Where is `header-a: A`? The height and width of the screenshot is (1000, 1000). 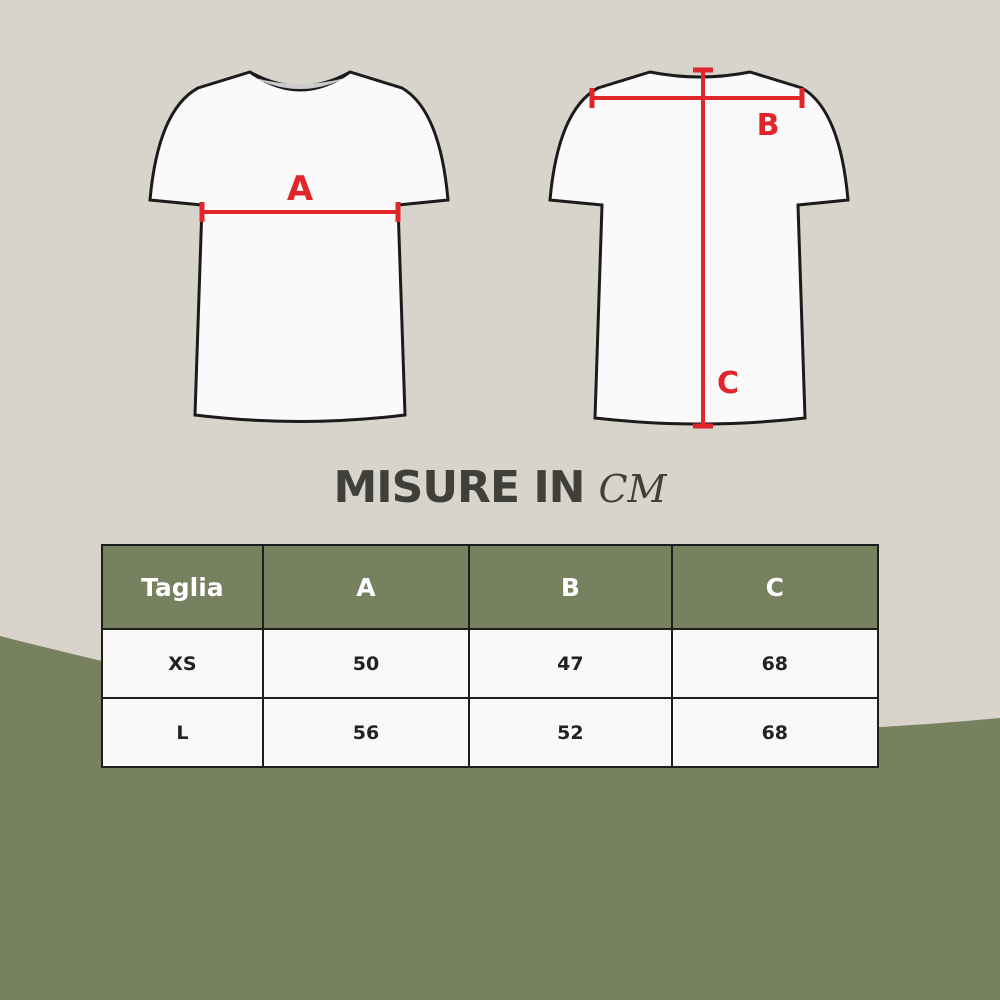 header-a: A is located at coordinates (366, 587).